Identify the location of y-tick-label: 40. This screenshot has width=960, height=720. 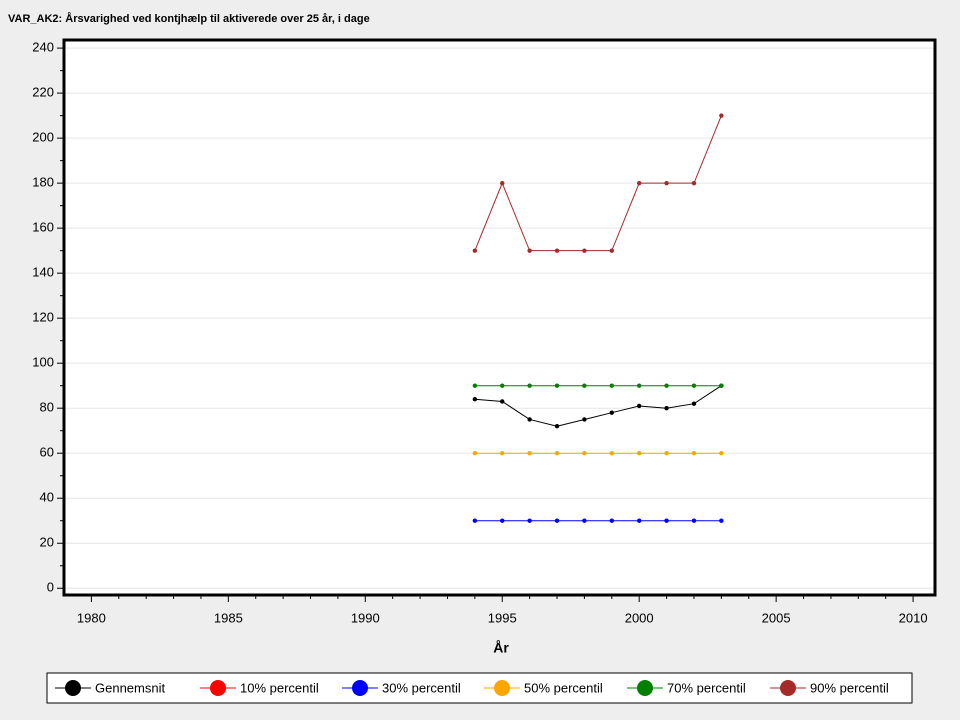
(47, 497).